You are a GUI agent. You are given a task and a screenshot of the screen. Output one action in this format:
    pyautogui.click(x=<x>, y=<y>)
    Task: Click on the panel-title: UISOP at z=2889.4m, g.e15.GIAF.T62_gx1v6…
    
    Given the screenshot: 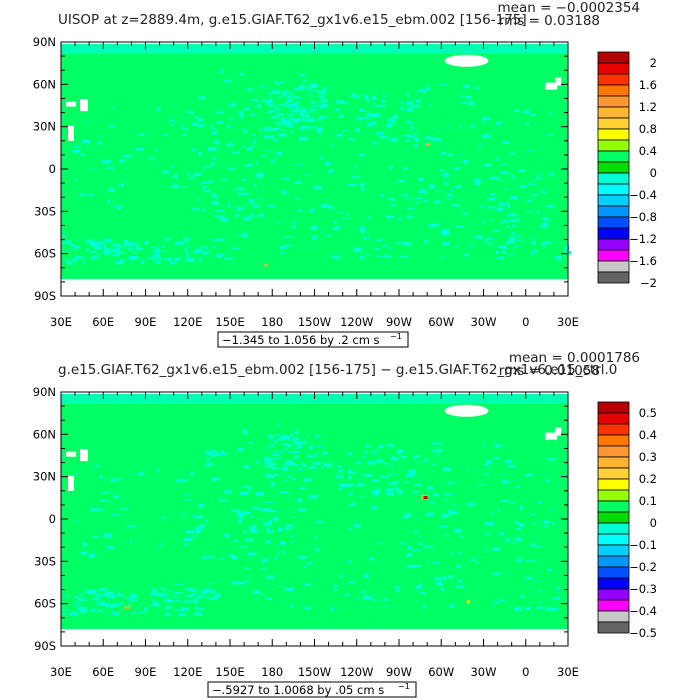 What is the action you would take?
    pyautogui.click(x=292, y=20)
    